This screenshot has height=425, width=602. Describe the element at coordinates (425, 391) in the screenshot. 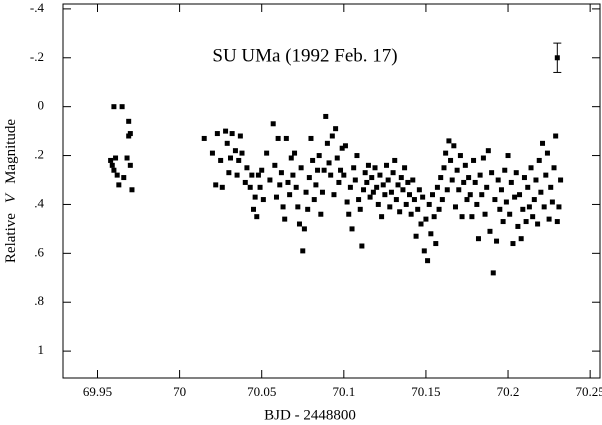

I see `x-tick-label: 70.15` at that location.